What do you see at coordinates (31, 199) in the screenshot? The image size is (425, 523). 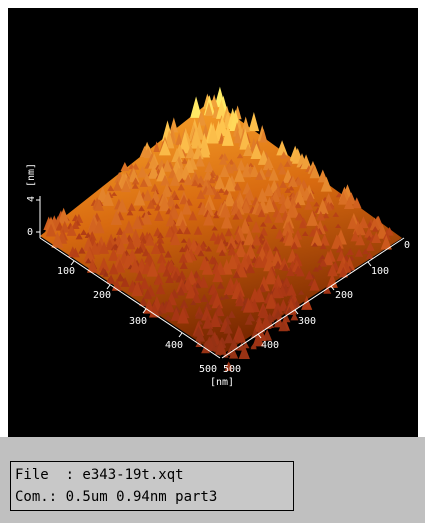 I see `z-max: 4` at bounding box center [31, 199].